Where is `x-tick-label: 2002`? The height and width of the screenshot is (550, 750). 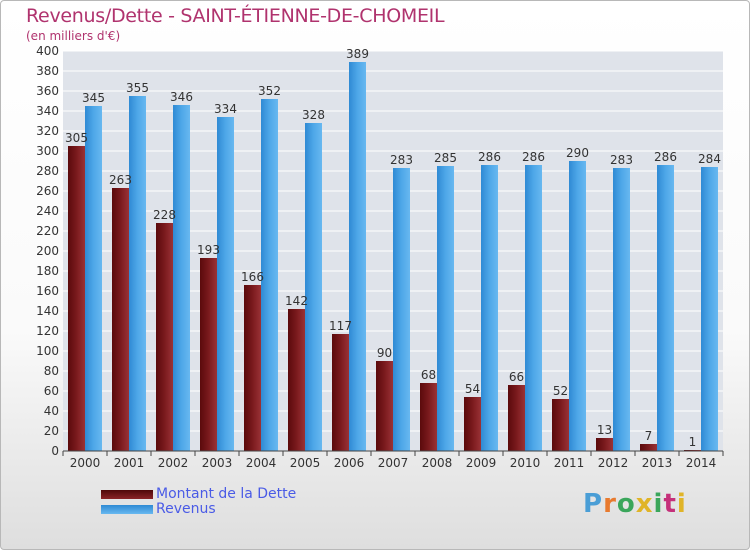
x-tick-label: 2002 is located at coordinates (173, 463).